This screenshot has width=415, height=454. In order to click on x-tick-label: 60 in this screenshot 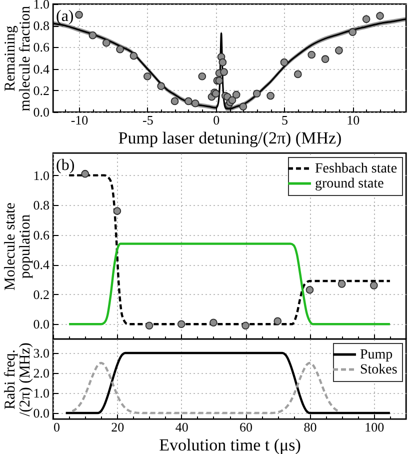, I will do `click(246, 427)`.